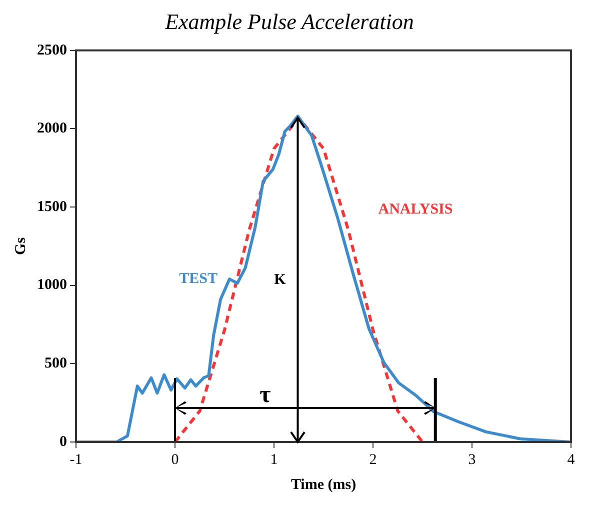 The width and height of the screenshot is (593, 507). I want to click on x-tick-label: 0, so click(175, 460).